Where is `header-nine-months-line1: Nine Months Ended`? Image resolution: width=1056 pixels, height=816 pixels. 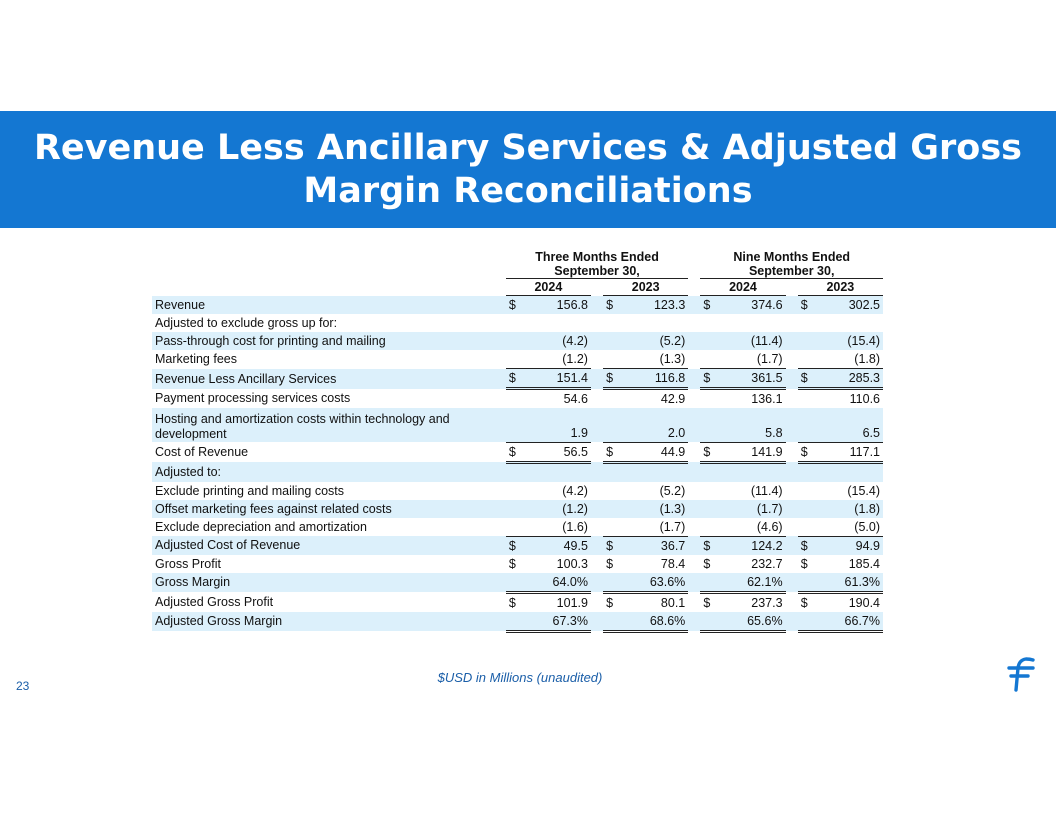 header-nine-months-line1: Nine Months Ended is located at coordinates (792, 257).